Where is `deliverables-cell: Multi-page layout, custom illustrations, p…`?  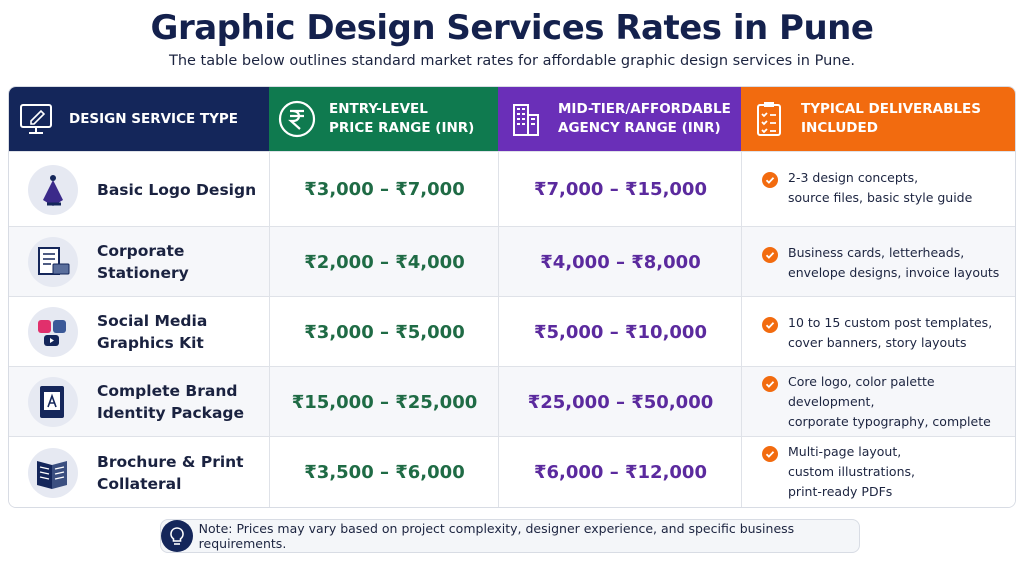
deliverables-cell: Multi-page layout, custom illustrations, p… is located at coordinates (878, 472).